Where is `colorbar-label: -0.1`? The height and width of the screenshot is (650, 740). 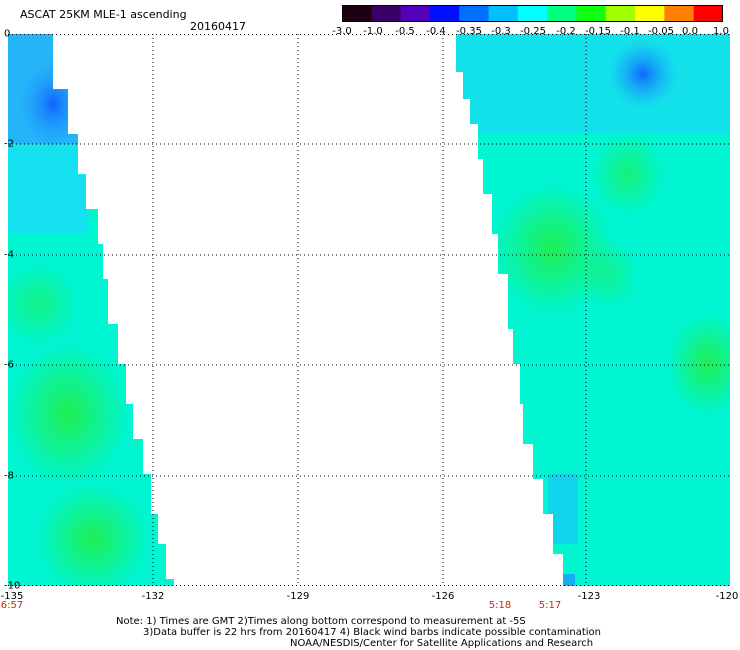 colorbar-label: -0.1 is located at coordinates (630, 31).